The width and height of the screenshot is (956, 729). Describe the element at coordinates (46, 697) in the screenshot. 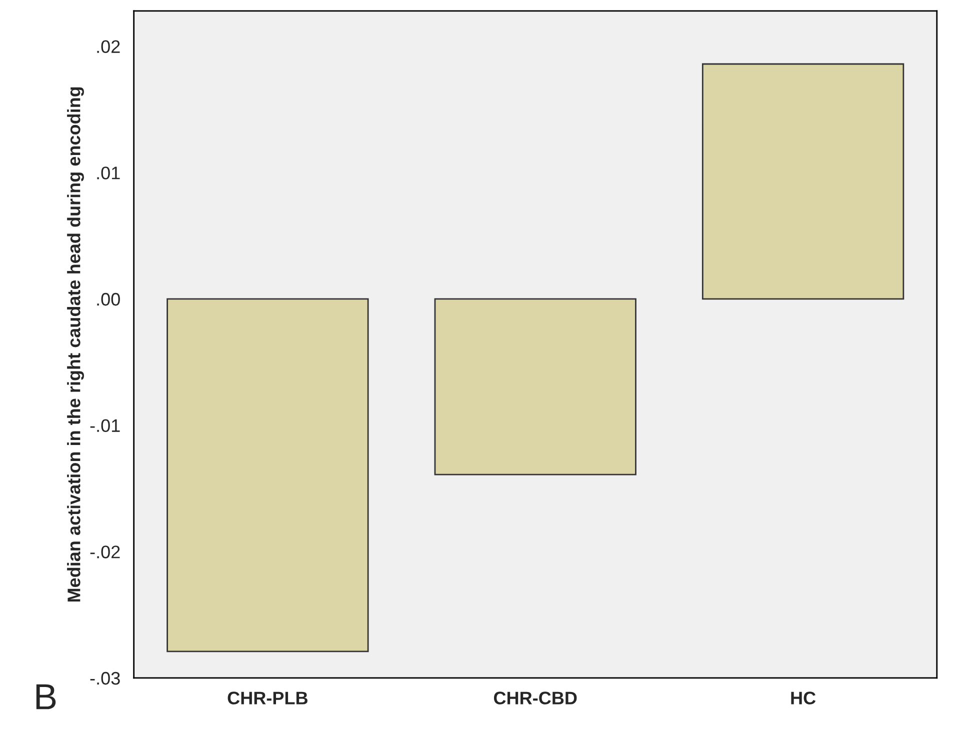

I see `text: B` at that location.